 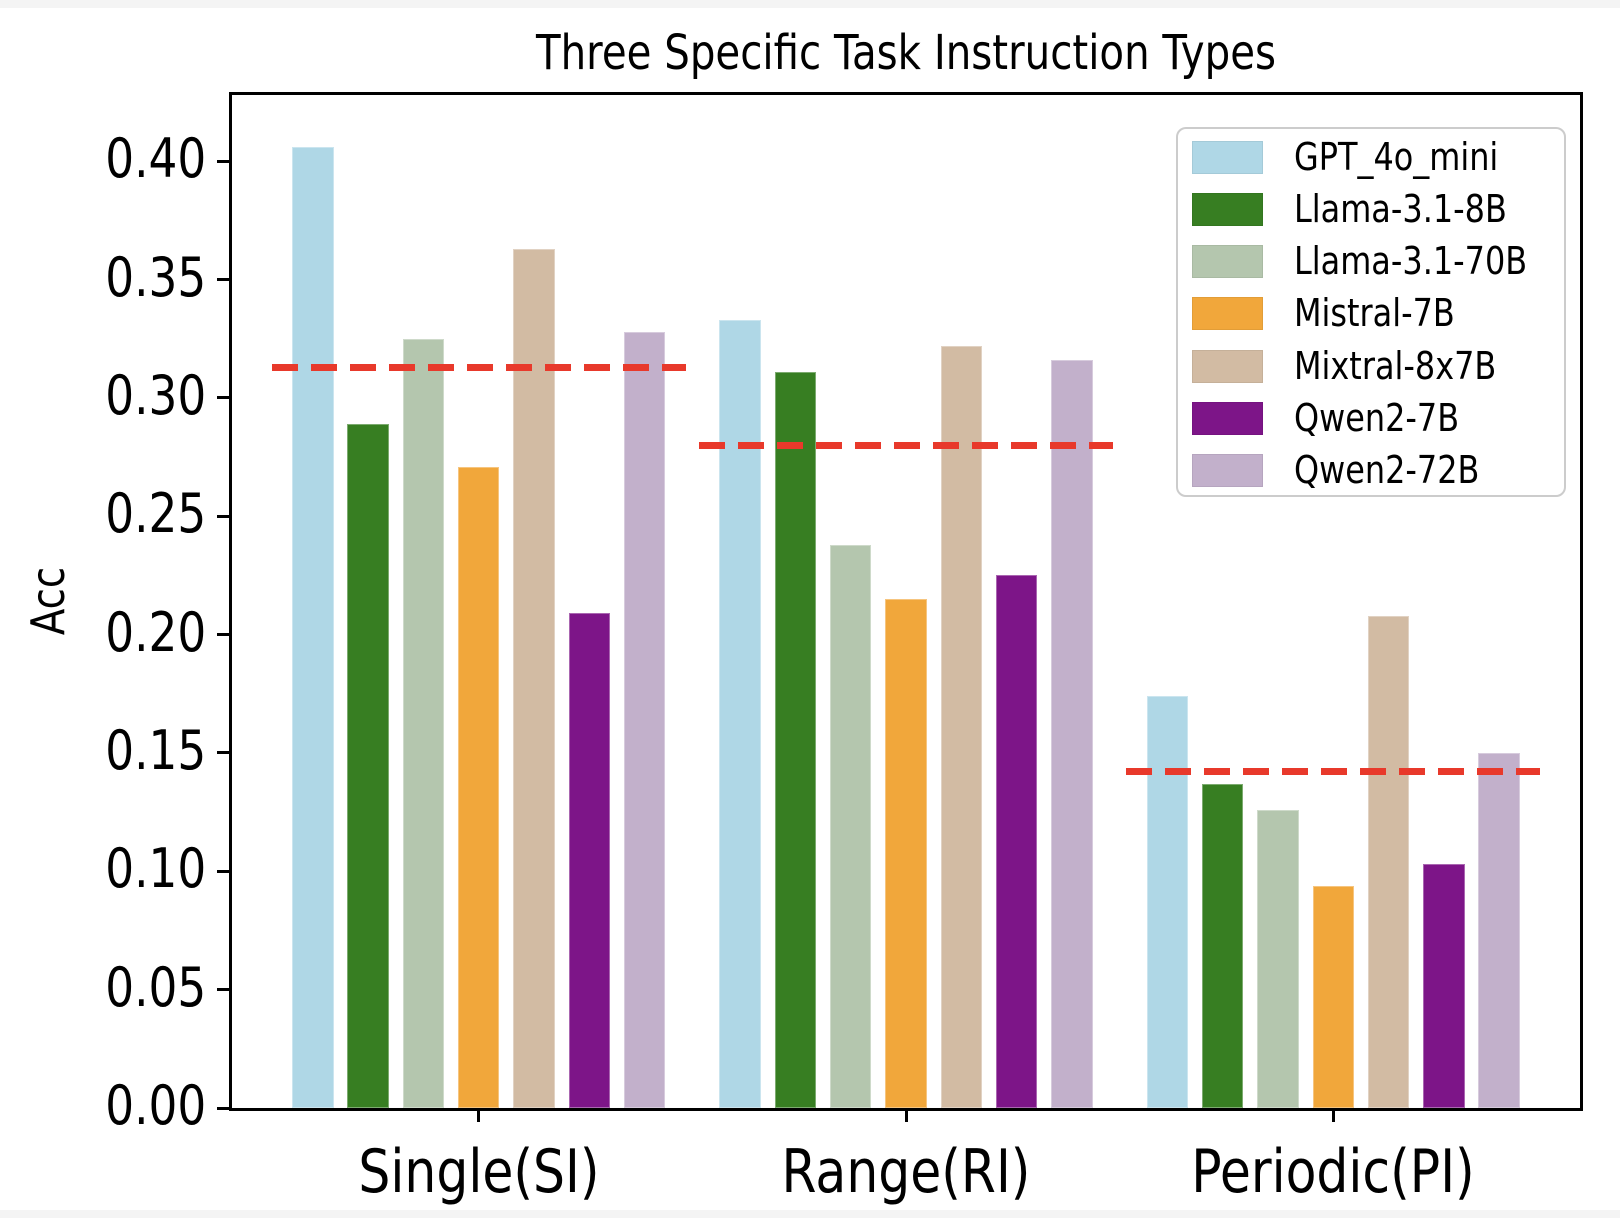 What do you see at coordinates (368, 766) in the screenshot?
I see `bar-llama-3-1-8b-single-si` at bounding box center [368, 766].